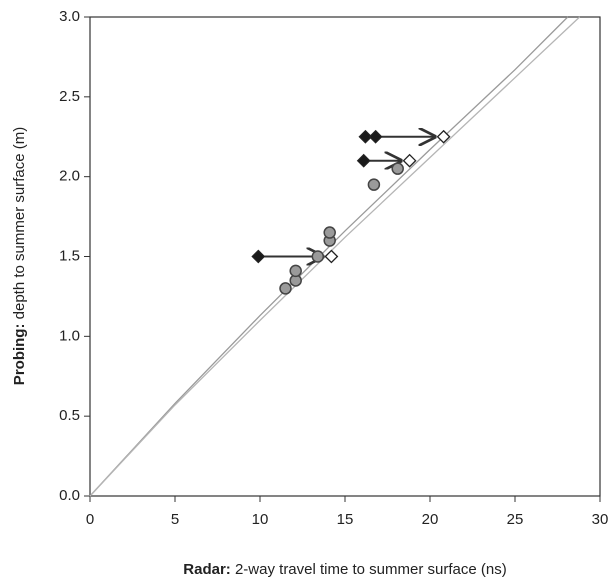  Describe the element at coordinates (69, 16) in the screenshot. I see `y-tick-label: 3.0` at that location.